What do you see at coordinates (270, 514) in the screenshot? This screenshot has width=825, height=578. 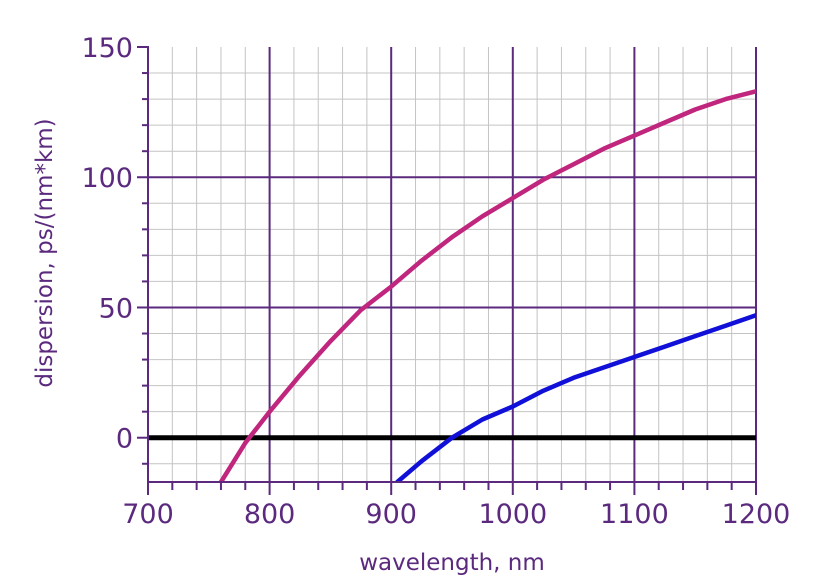 I see `x-tick-label: 800` at bounding box center [270, 514].